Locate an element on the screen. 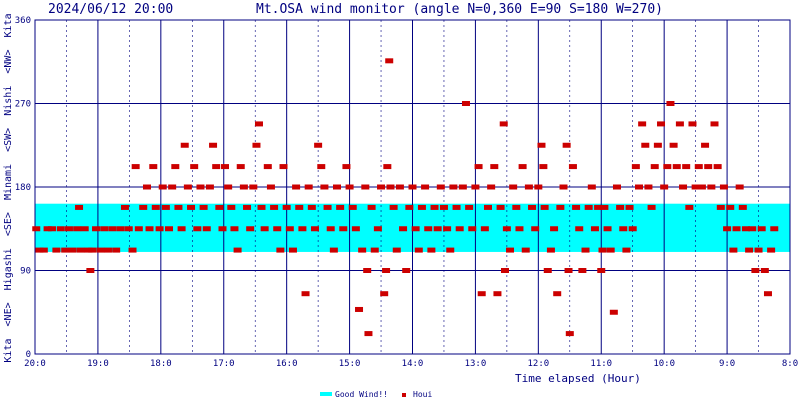  x-tick-label: 10:0 is located at coordinates (664, 364).